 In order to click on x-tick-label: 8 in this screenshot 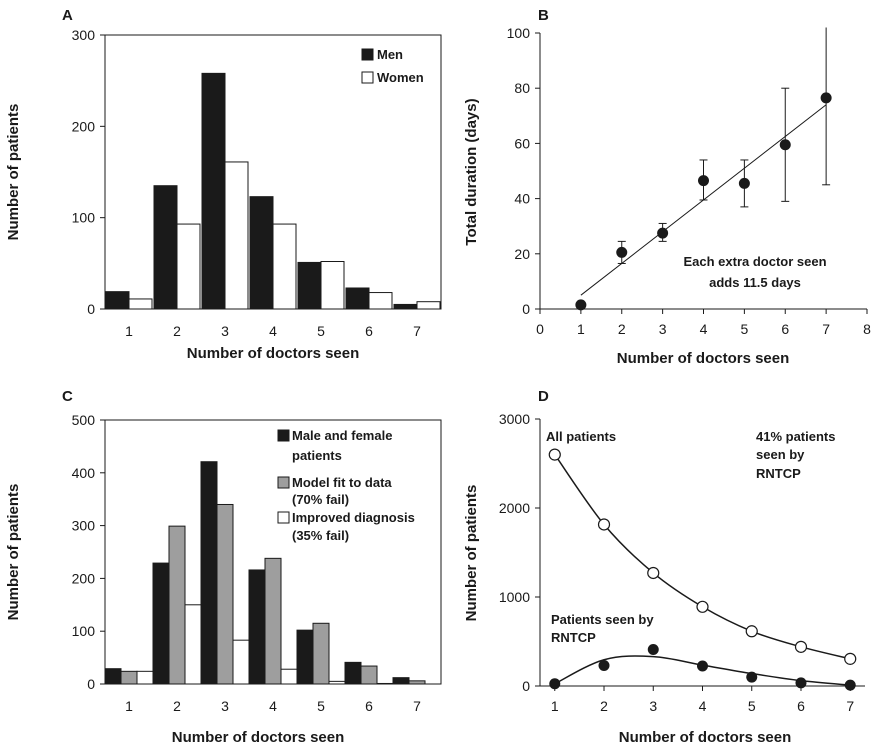, I will do `click(867, 329)`.